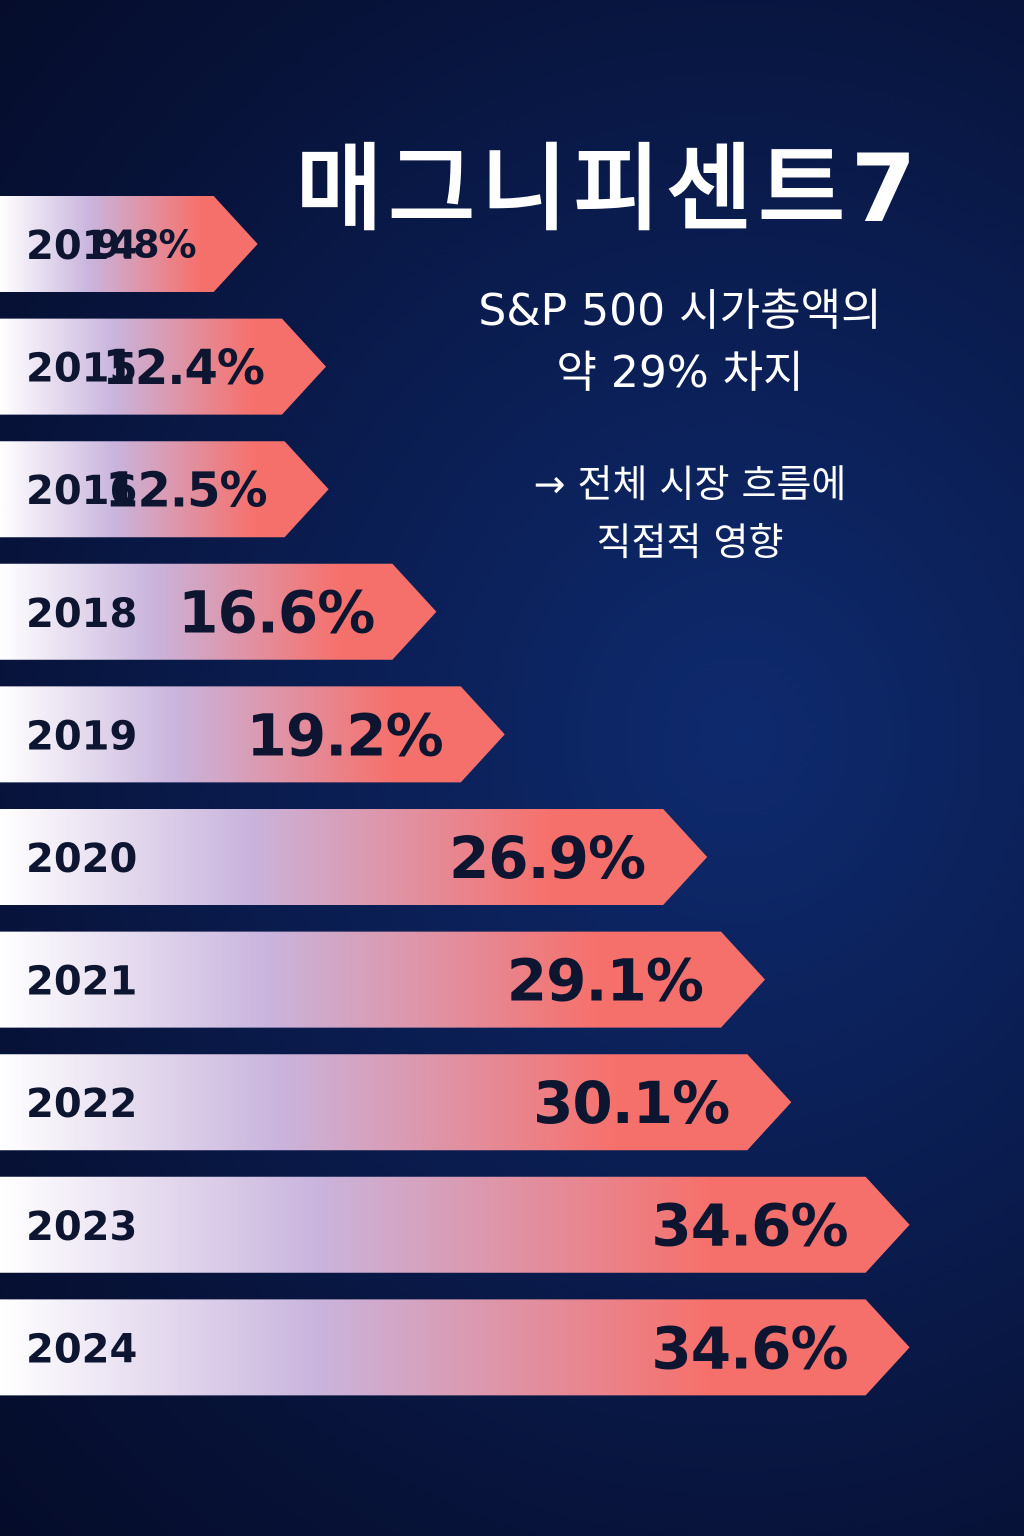 Image resolution: width=1024 pixels, height=1536 pixels. I want to click on bar-2019, so click(252, 734).